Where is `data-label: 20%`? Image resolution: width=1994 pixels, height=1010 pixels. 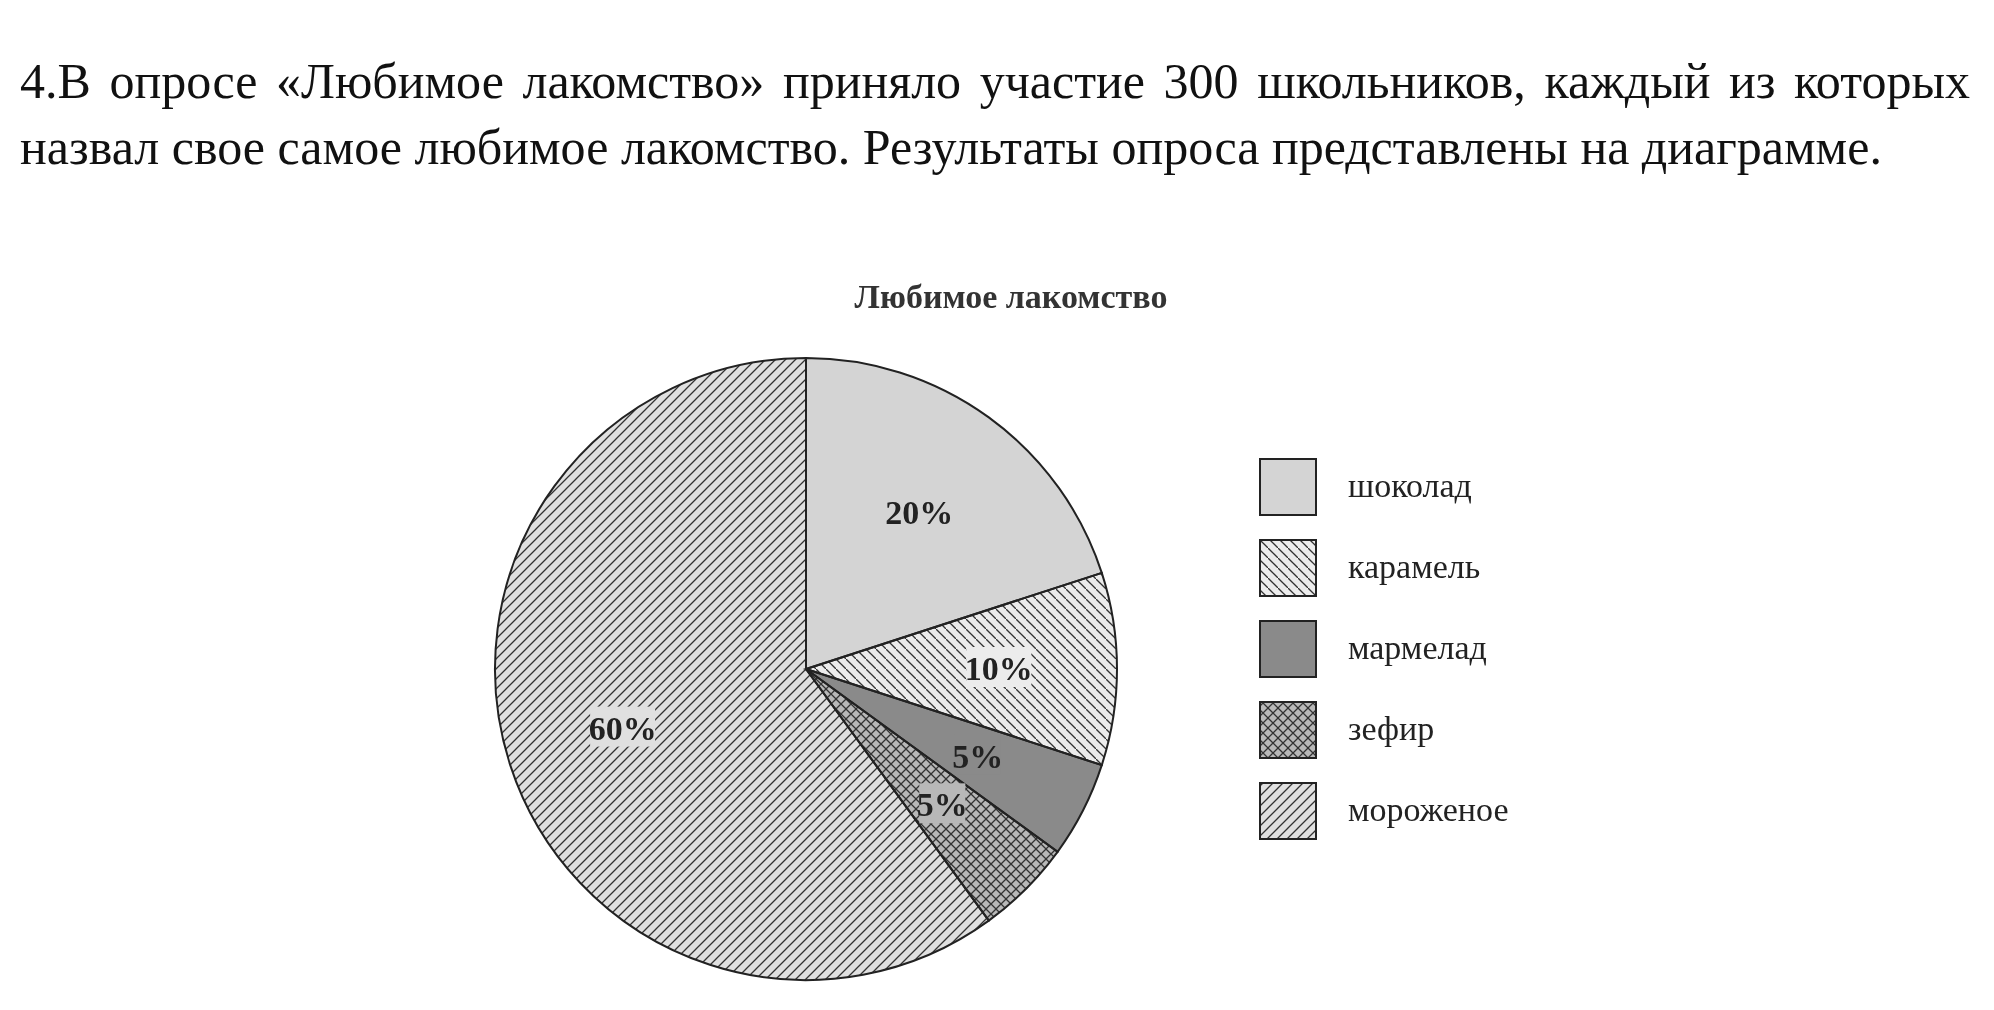
data-label: 20% is located at coordinates (919, 513).